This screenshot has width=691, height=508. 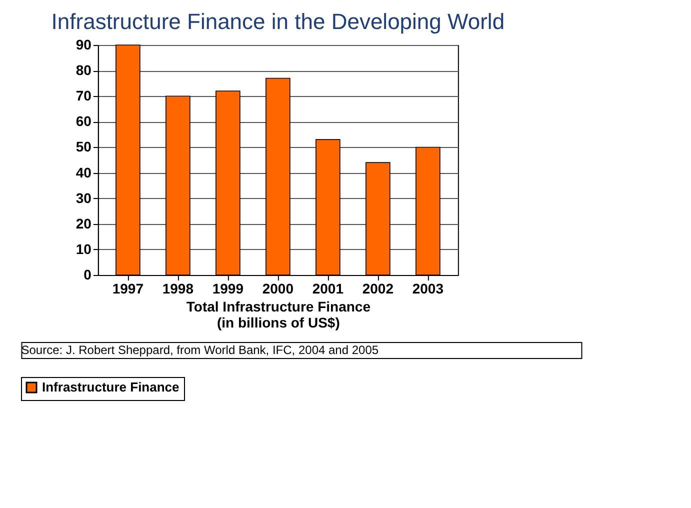 I want to click on y-tick-label: 60, so click(x=84, y=121).